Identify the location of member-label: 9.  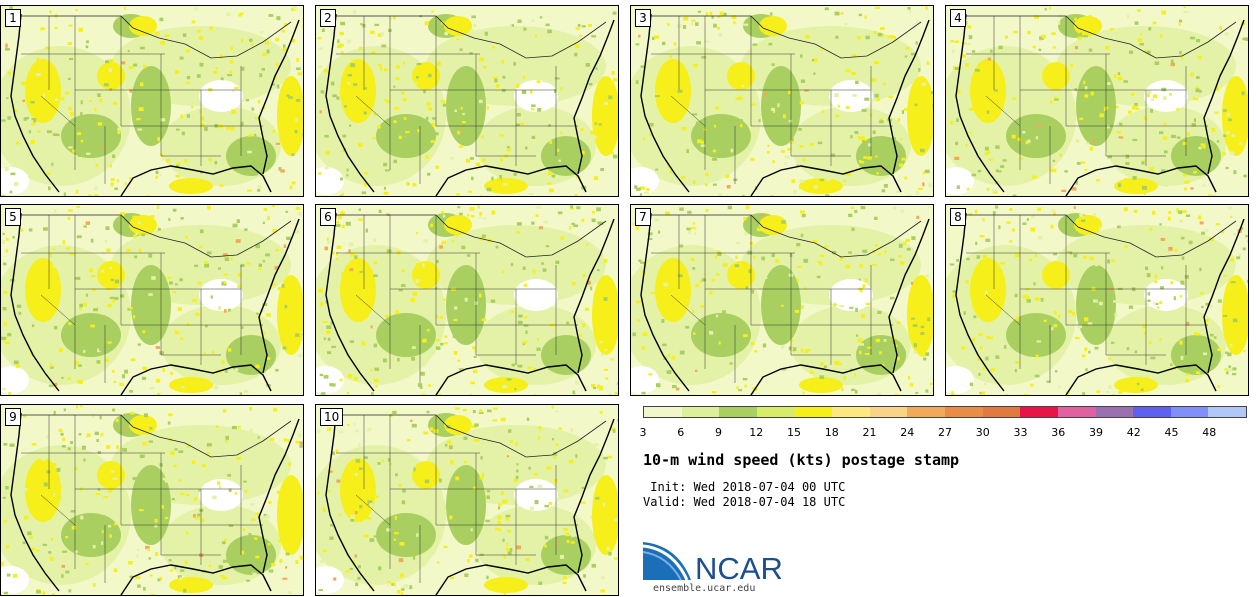
(13, 417).